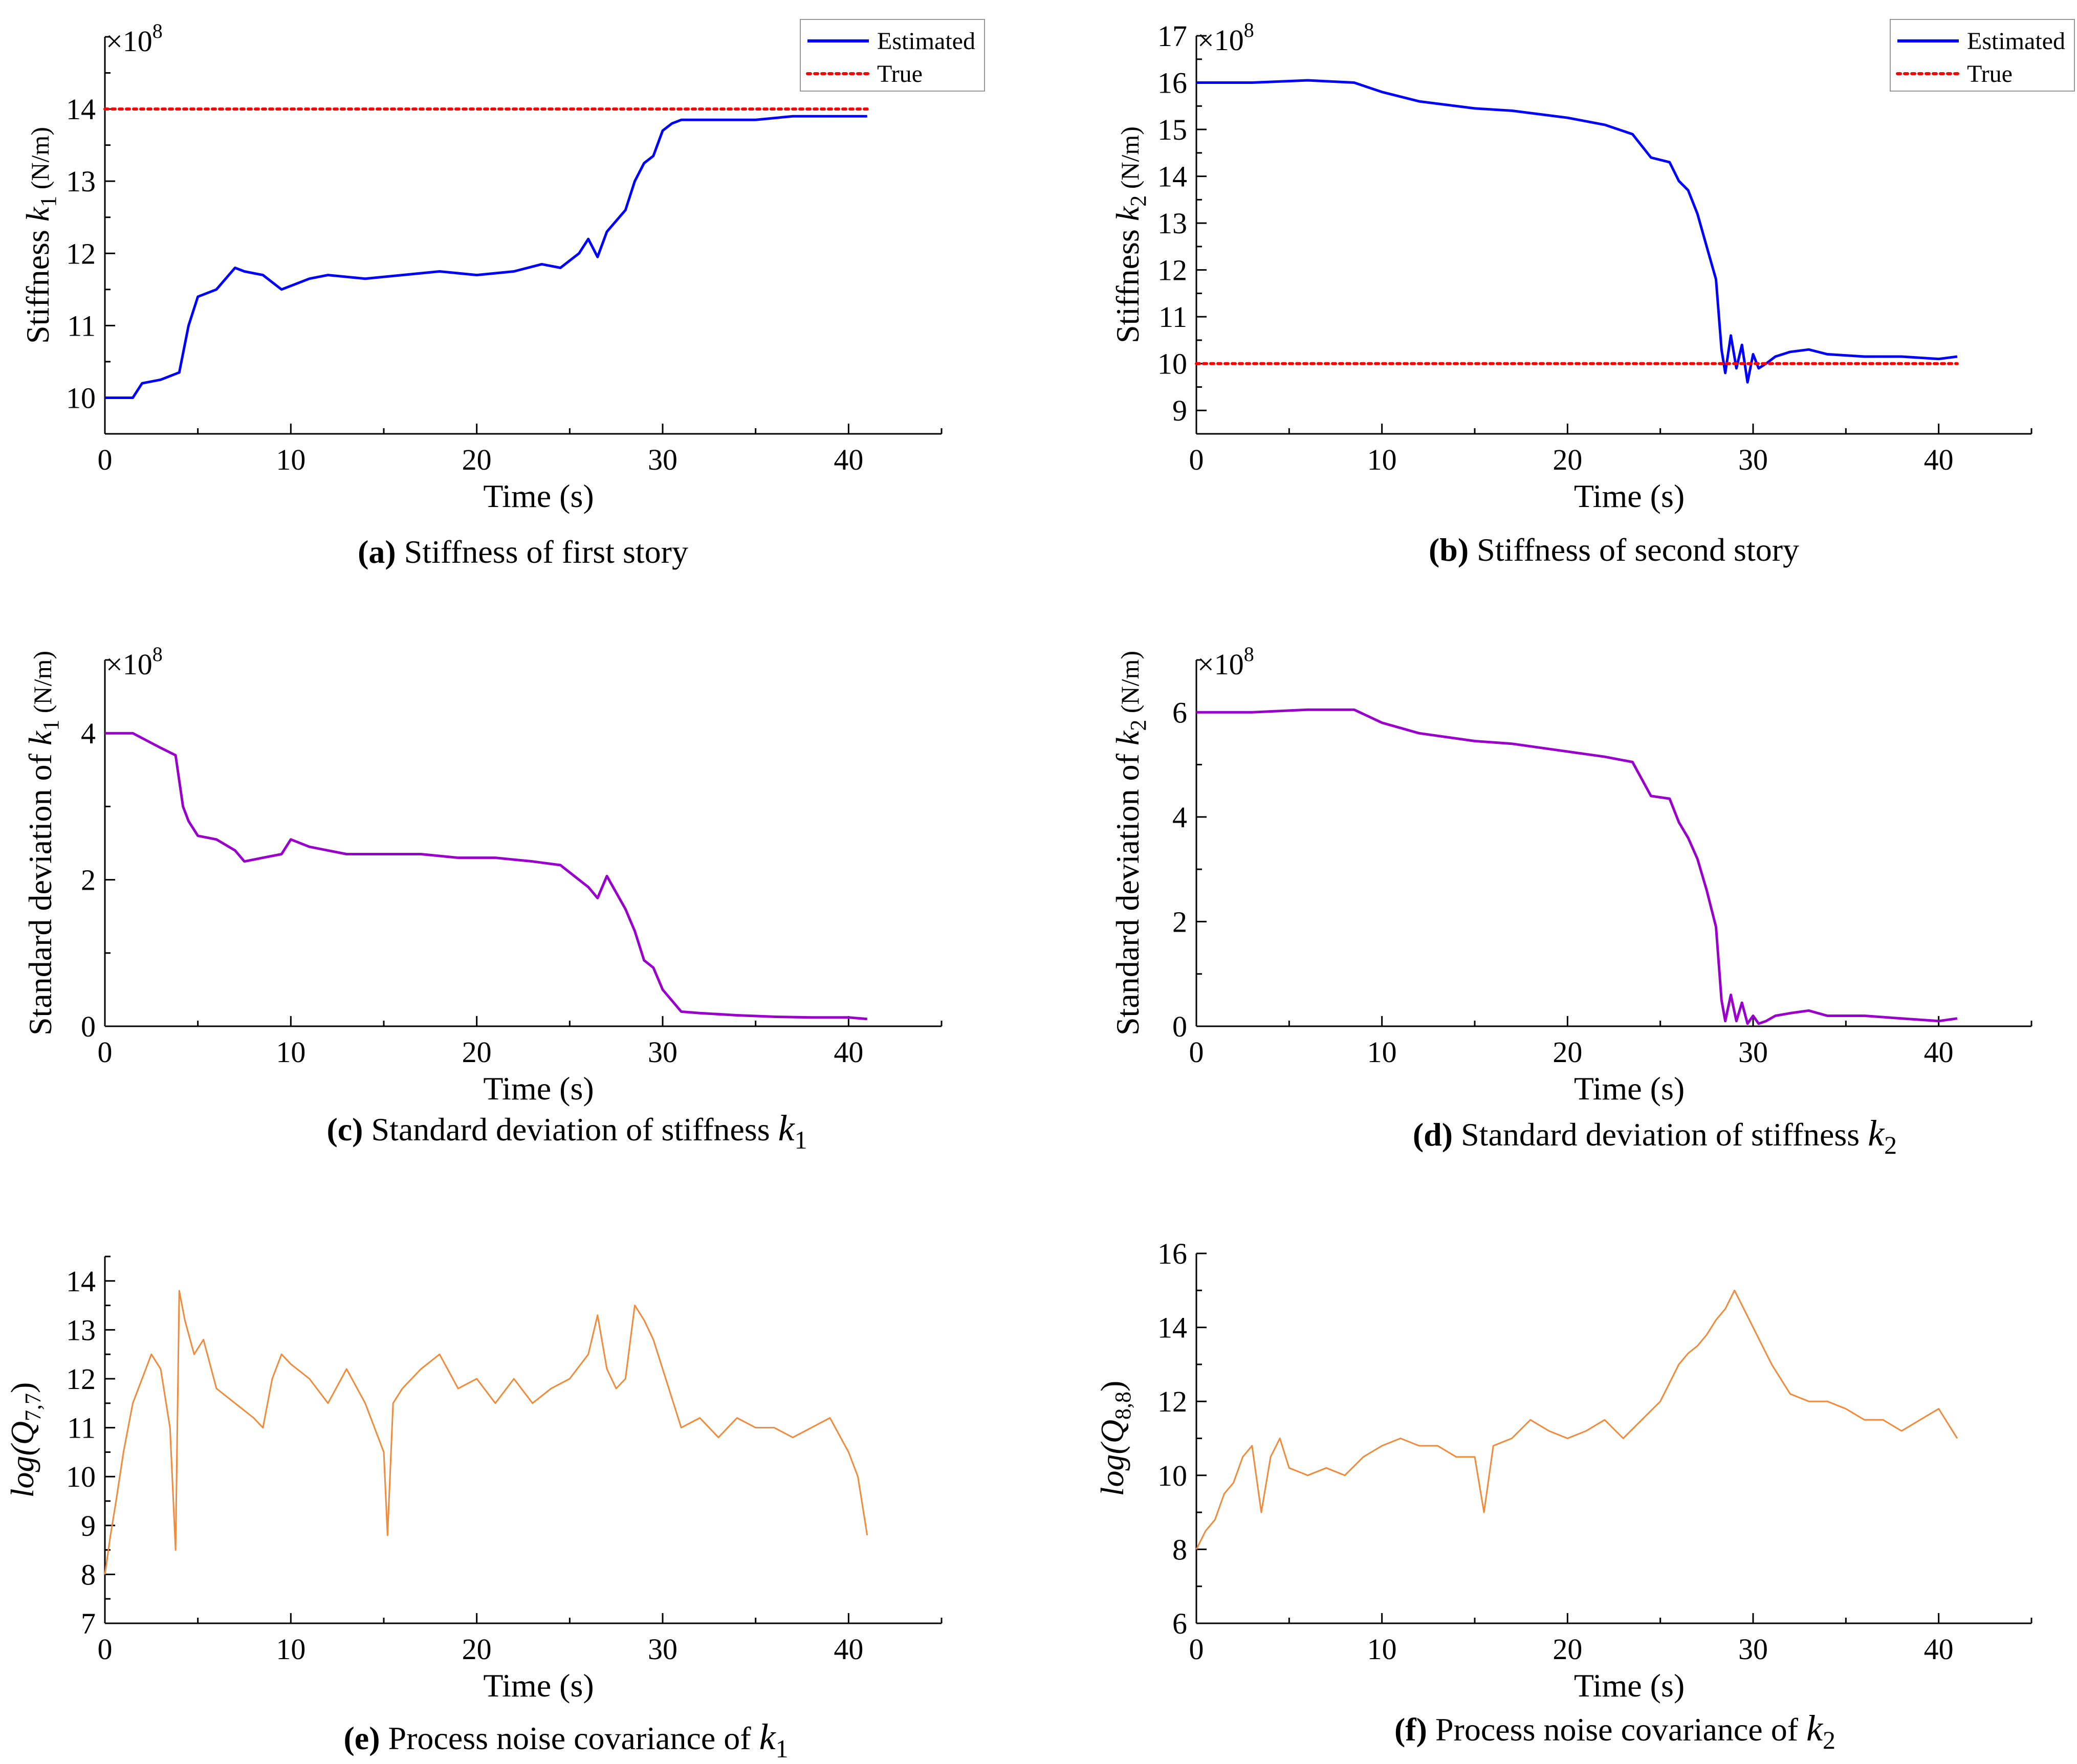  What do you see at coordinates (1634, 550) in the screenshot?
I see `caption-text: Stiffness of second story` at bounding box center [1634, 550].